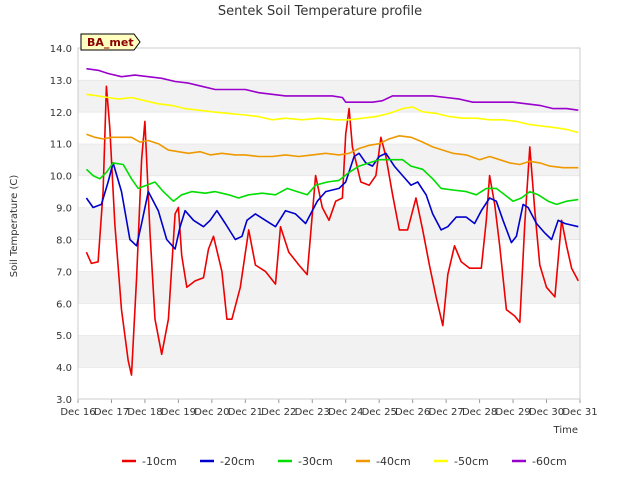 This screenshot has height=480, width=640. What do you see at coordinates (320, 11) in the screenshot?
I see `chart-title: Sentek Soil Temperature profile` at bounding box center [320, 11].